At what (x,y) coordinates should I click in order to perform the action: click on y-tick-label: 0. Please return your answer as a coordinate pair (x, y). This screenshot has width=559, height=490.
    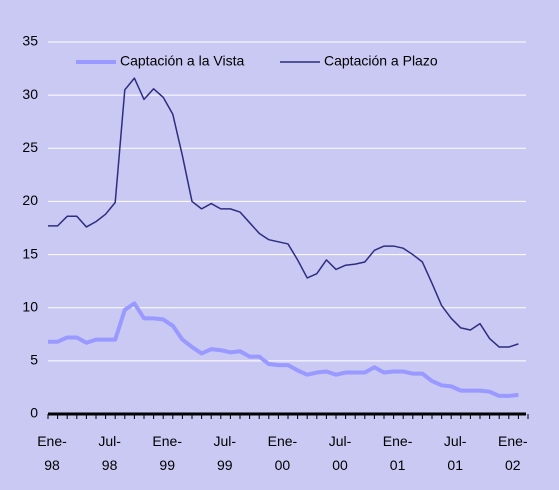
    Looking at the image, I should click on (34, 413).